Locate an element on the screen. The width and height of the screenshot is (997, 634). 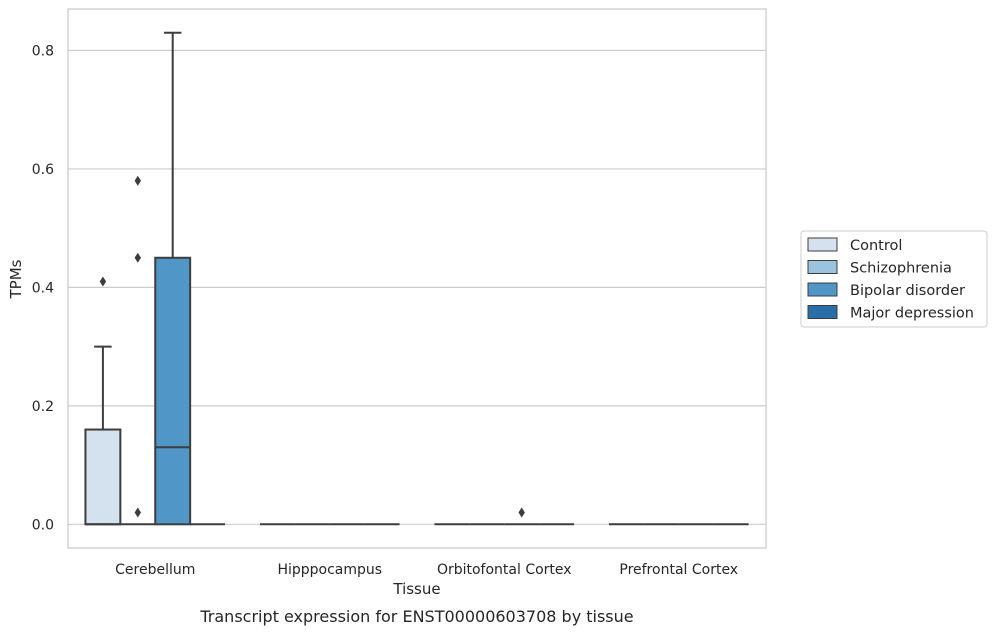
legend-label: Bipolar disorder is located at coordinates (907, 291).